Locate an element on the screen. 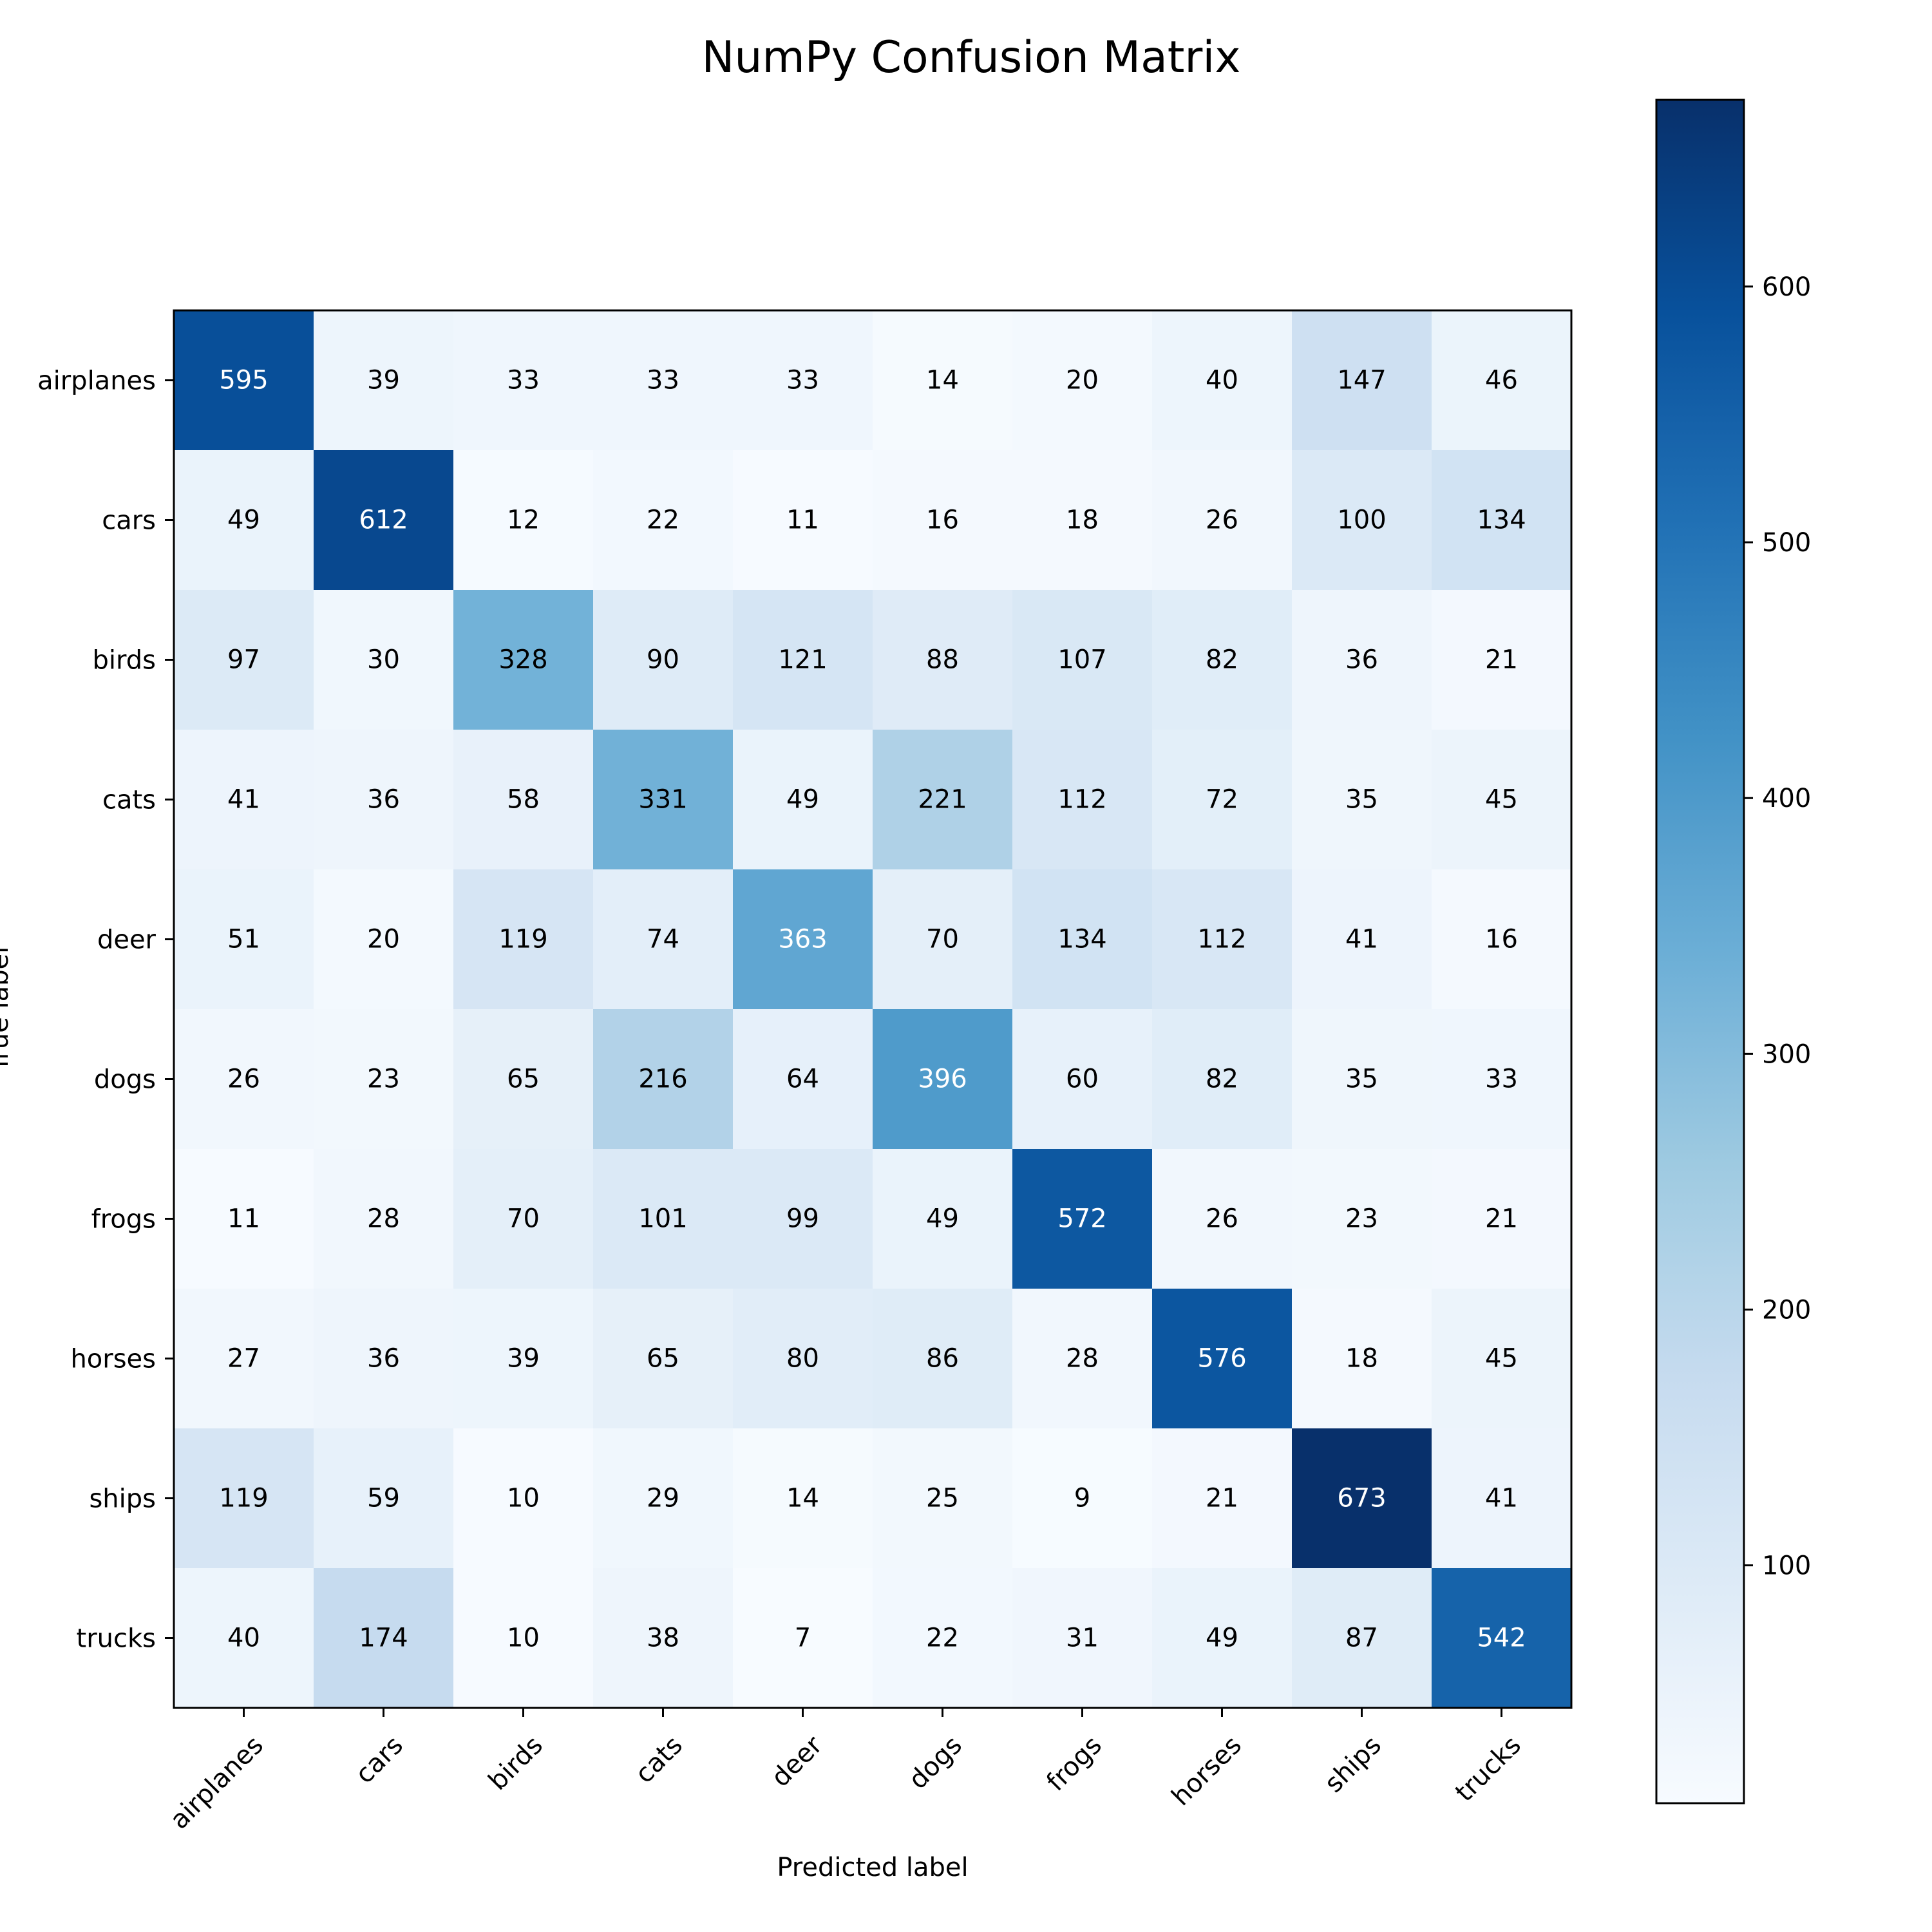 This screenshot has width=1932, height=1932. cell-value-label: 99 is located at coordinates (803, 1219).